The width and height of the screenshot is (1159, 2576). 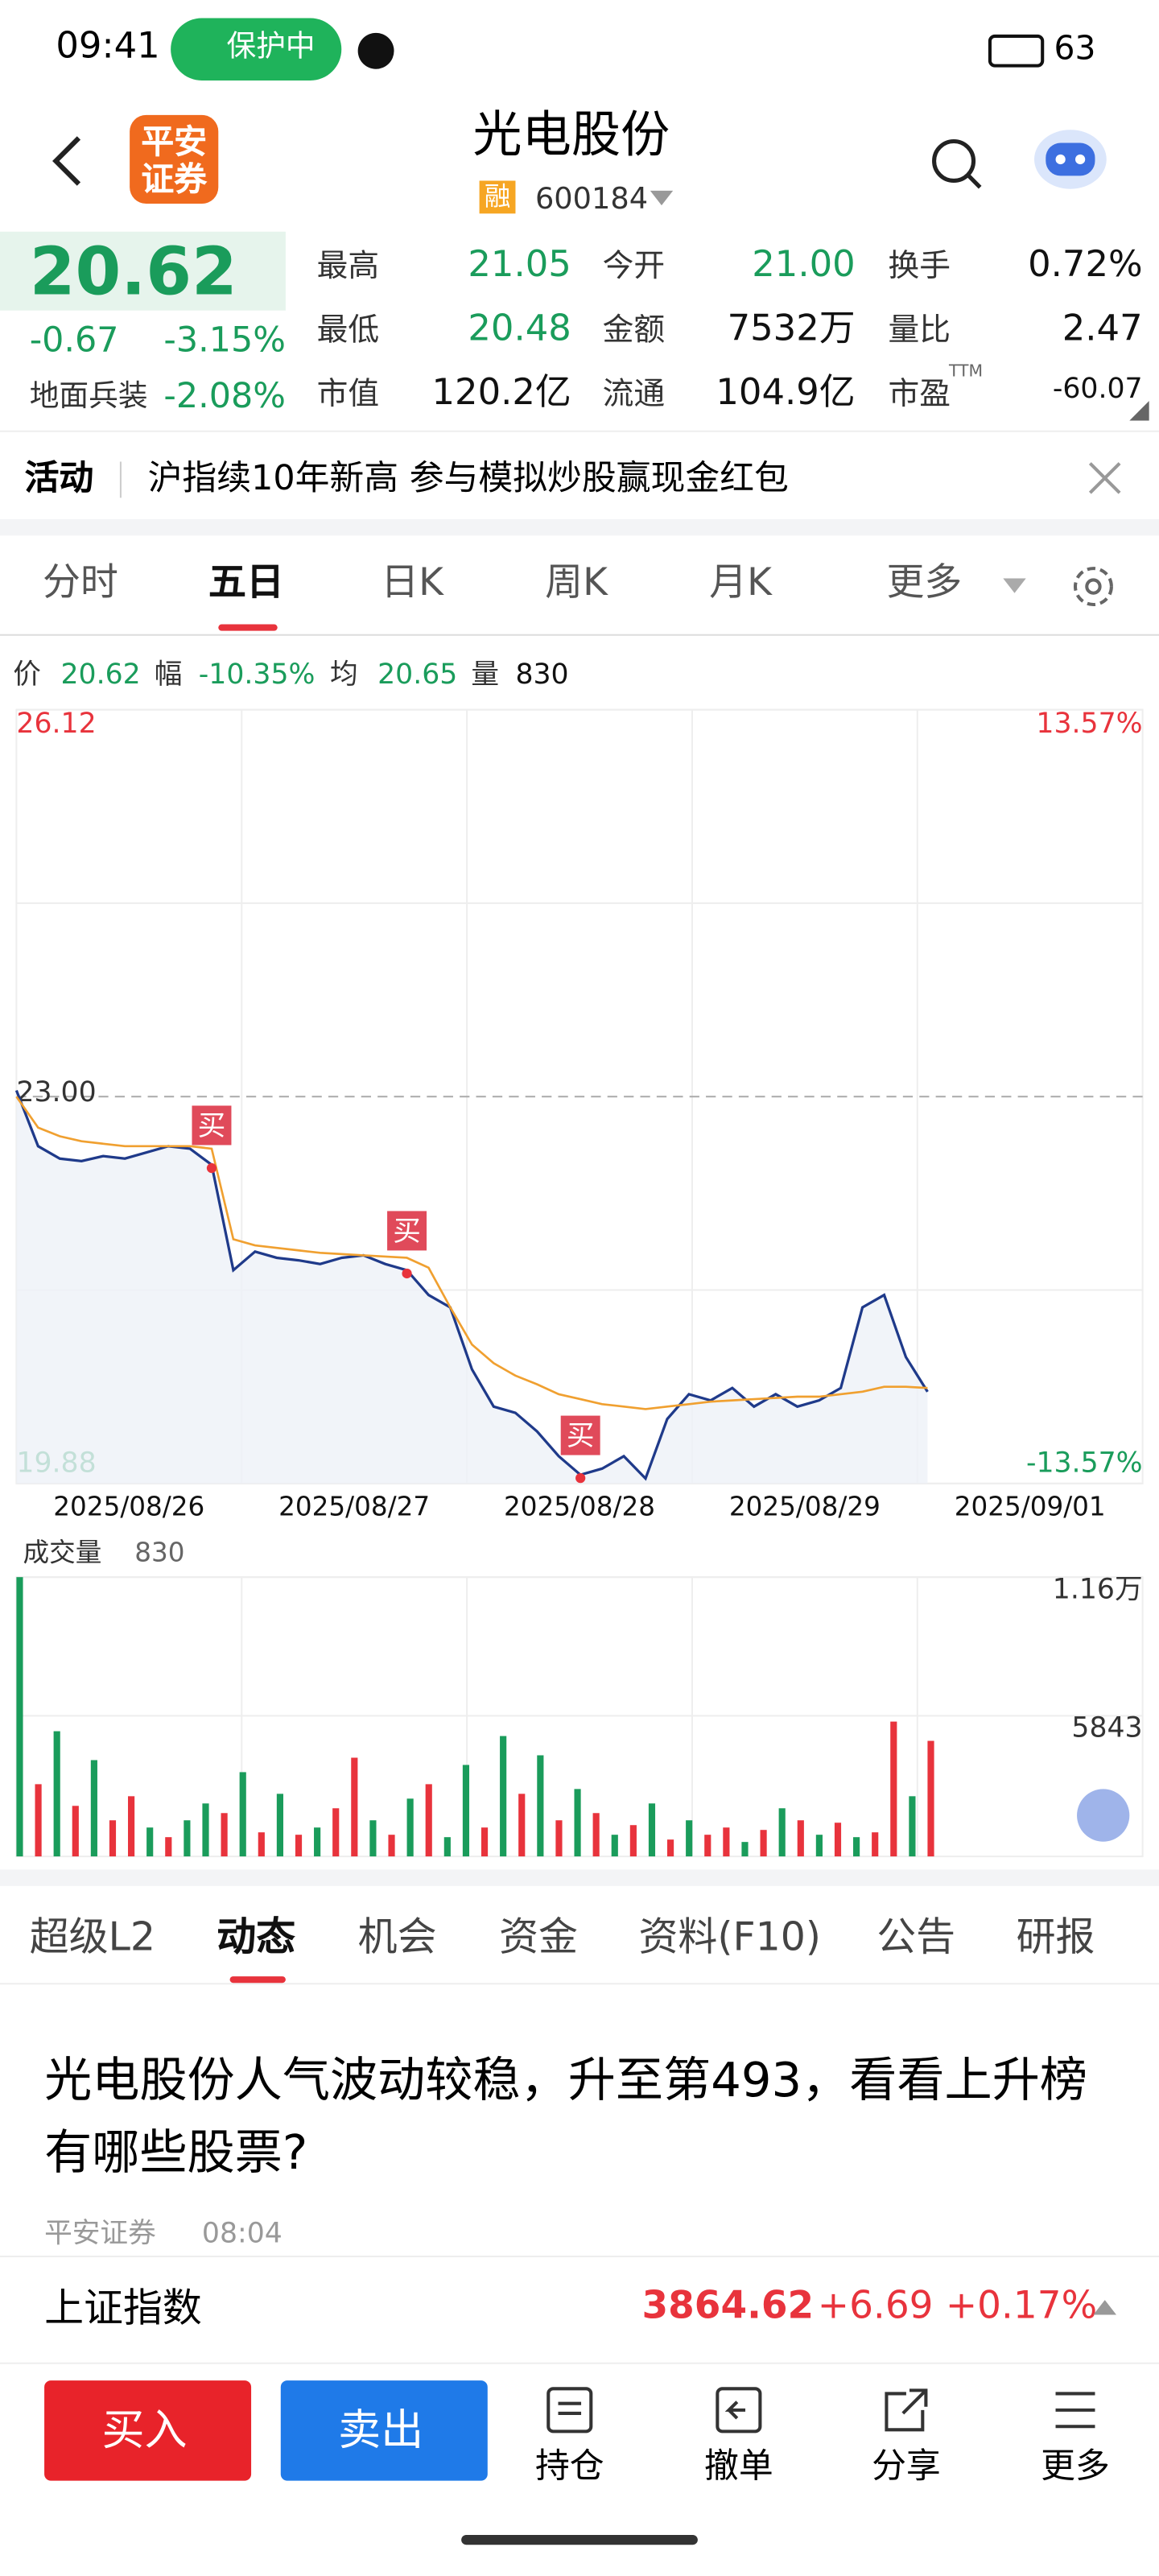 What do you see at coordinates (100, 2234) in the screenshot?
I see `article-source: 平安证券` at bounding box center [100, 2234].